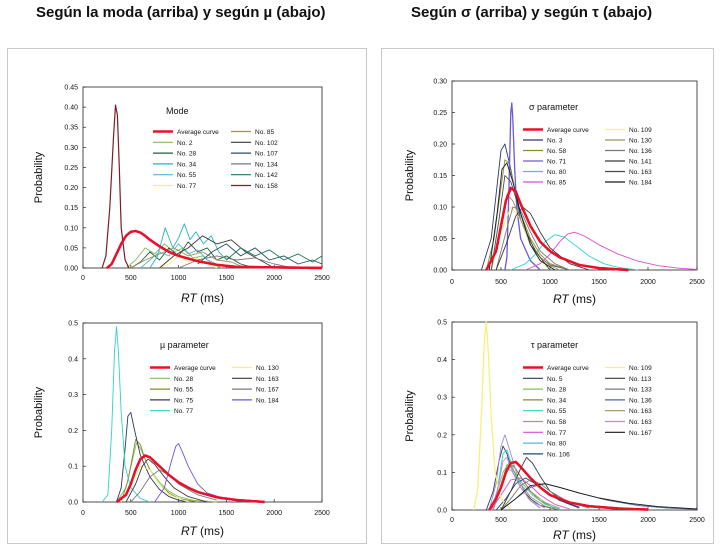  Describe the element at coordinates (266, 154) in the screenshot. I see `legend-label: No. 107` at that location.